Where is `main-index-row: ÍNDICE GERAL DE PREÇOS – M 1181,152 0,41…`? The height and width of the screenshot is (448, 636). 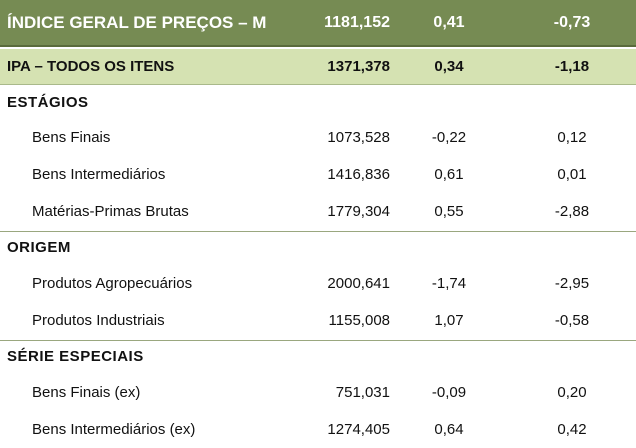
main-index-row: ÍNDICE GERAL DE PREÇOS – M 1181,152 0,41… is located at coordinates (318, 23).